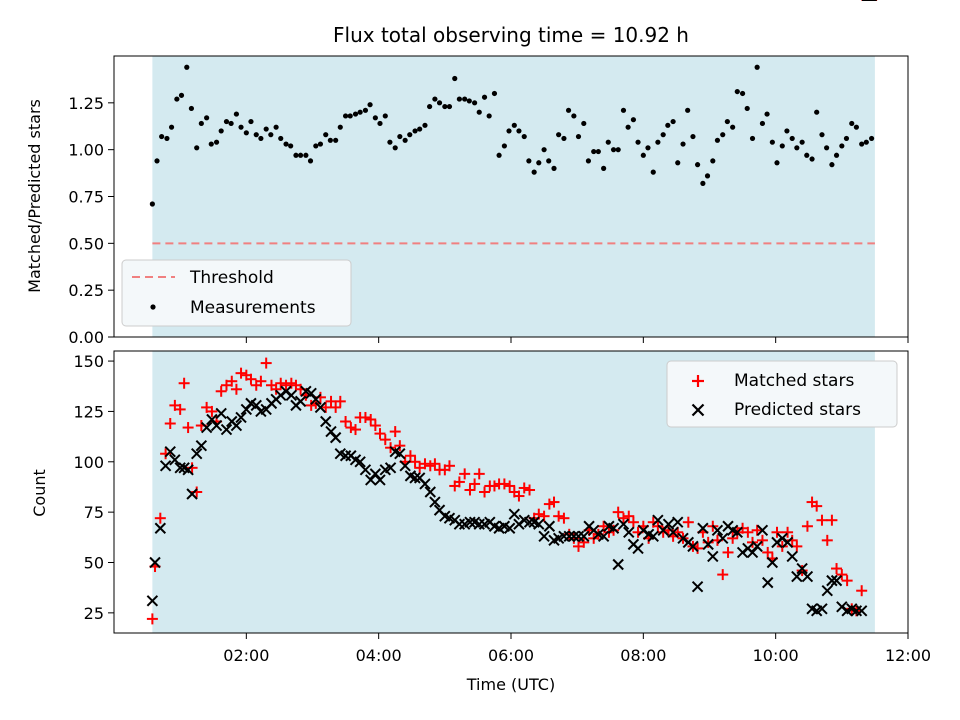 This screenshot has width=960, height=720. Describe the element at coordinates (94, 613) in the screenshot. I see `y-tick-label: 25` at that location.